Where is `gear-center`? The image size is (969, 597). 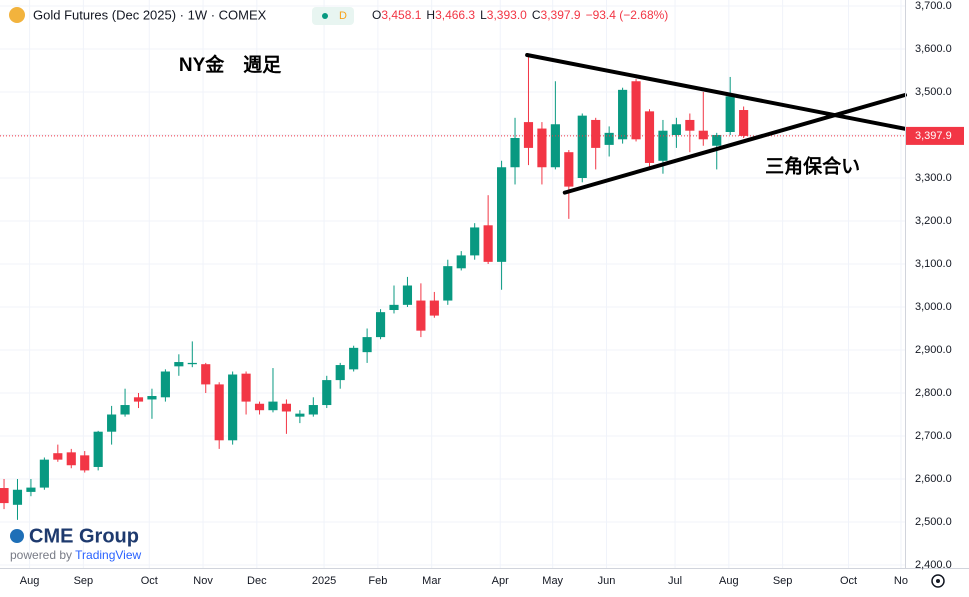
gear-center is located at coordinates (938, 581).